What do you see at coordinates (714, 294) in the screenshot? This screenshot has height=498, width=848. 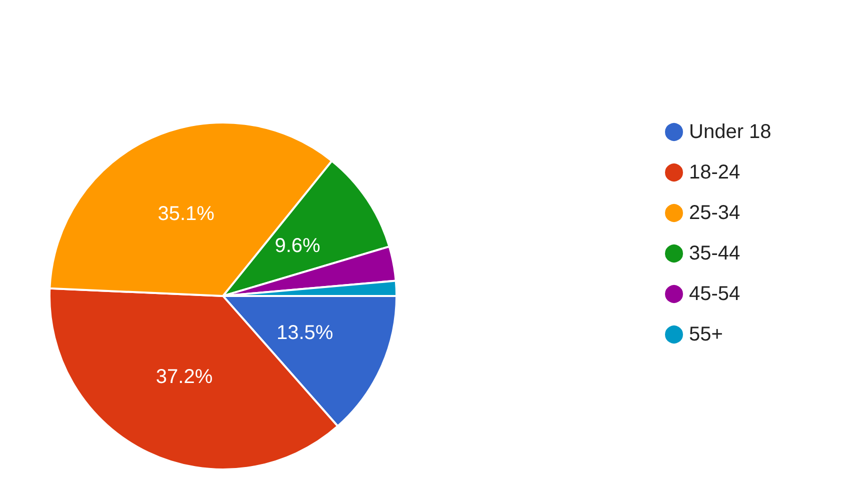 I see `legend-label: 45-54` at bounding box center [714, 294].